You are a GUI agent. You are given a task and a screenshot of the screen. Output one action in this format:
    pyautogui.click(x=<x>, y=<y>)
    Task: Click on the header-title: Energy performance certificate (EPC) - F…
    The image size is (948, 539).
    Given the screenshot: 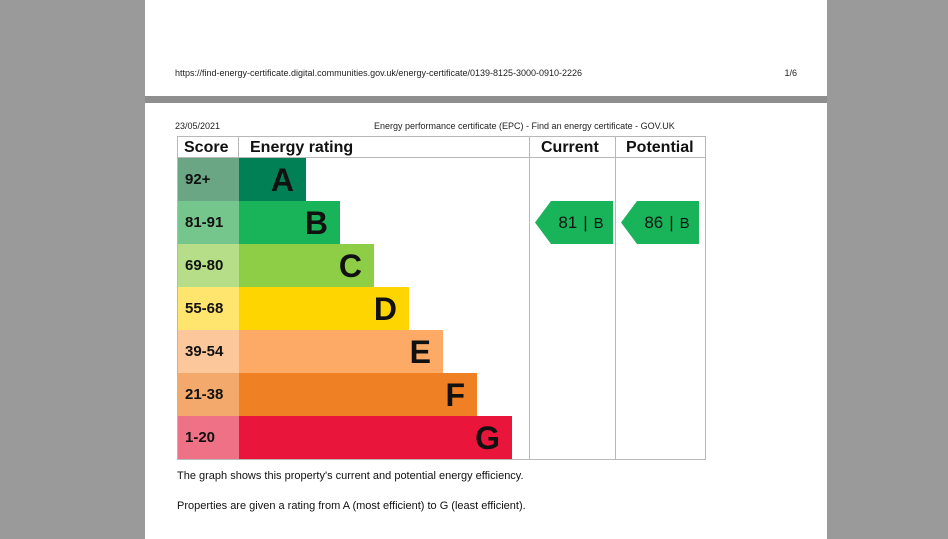 What is the action you would take?
    pyautogui.click(x=524, y=126)
    